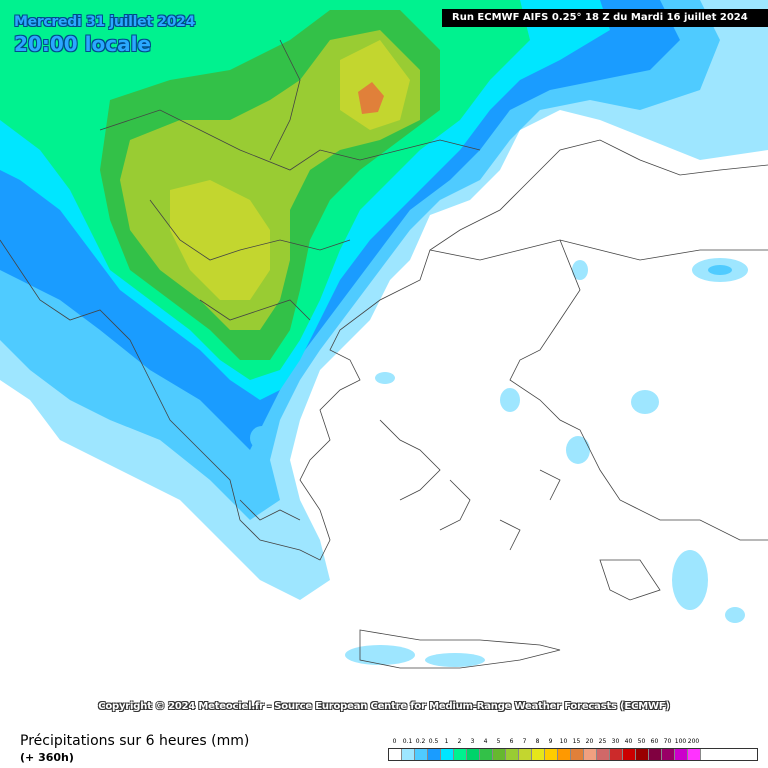 This screenshot has height=768, width=768. What do you see at coordinates (485, 741) in the screenshot?
I see `legend-label: 4` at bounding box center [485, 741].